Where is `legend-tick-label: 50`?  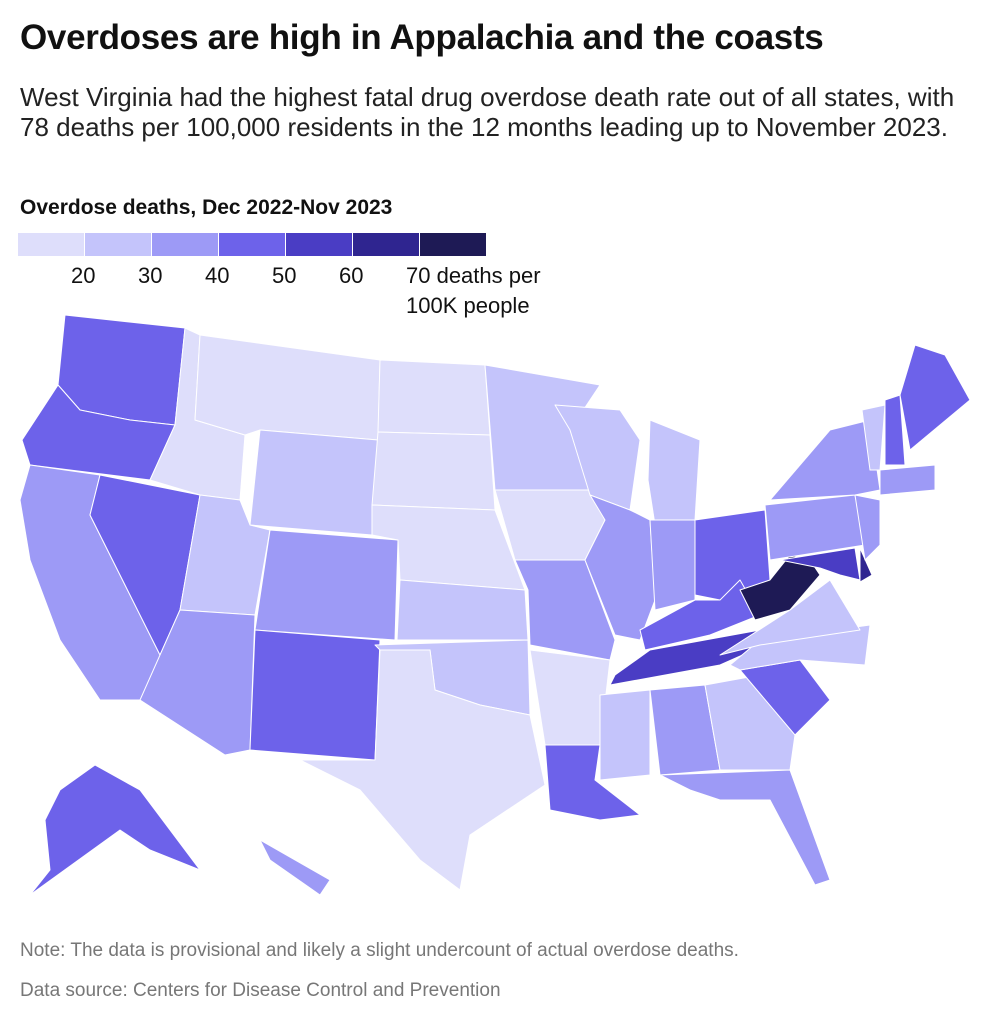
legend-tick-label: 50 is located at coordinates (284, 275).